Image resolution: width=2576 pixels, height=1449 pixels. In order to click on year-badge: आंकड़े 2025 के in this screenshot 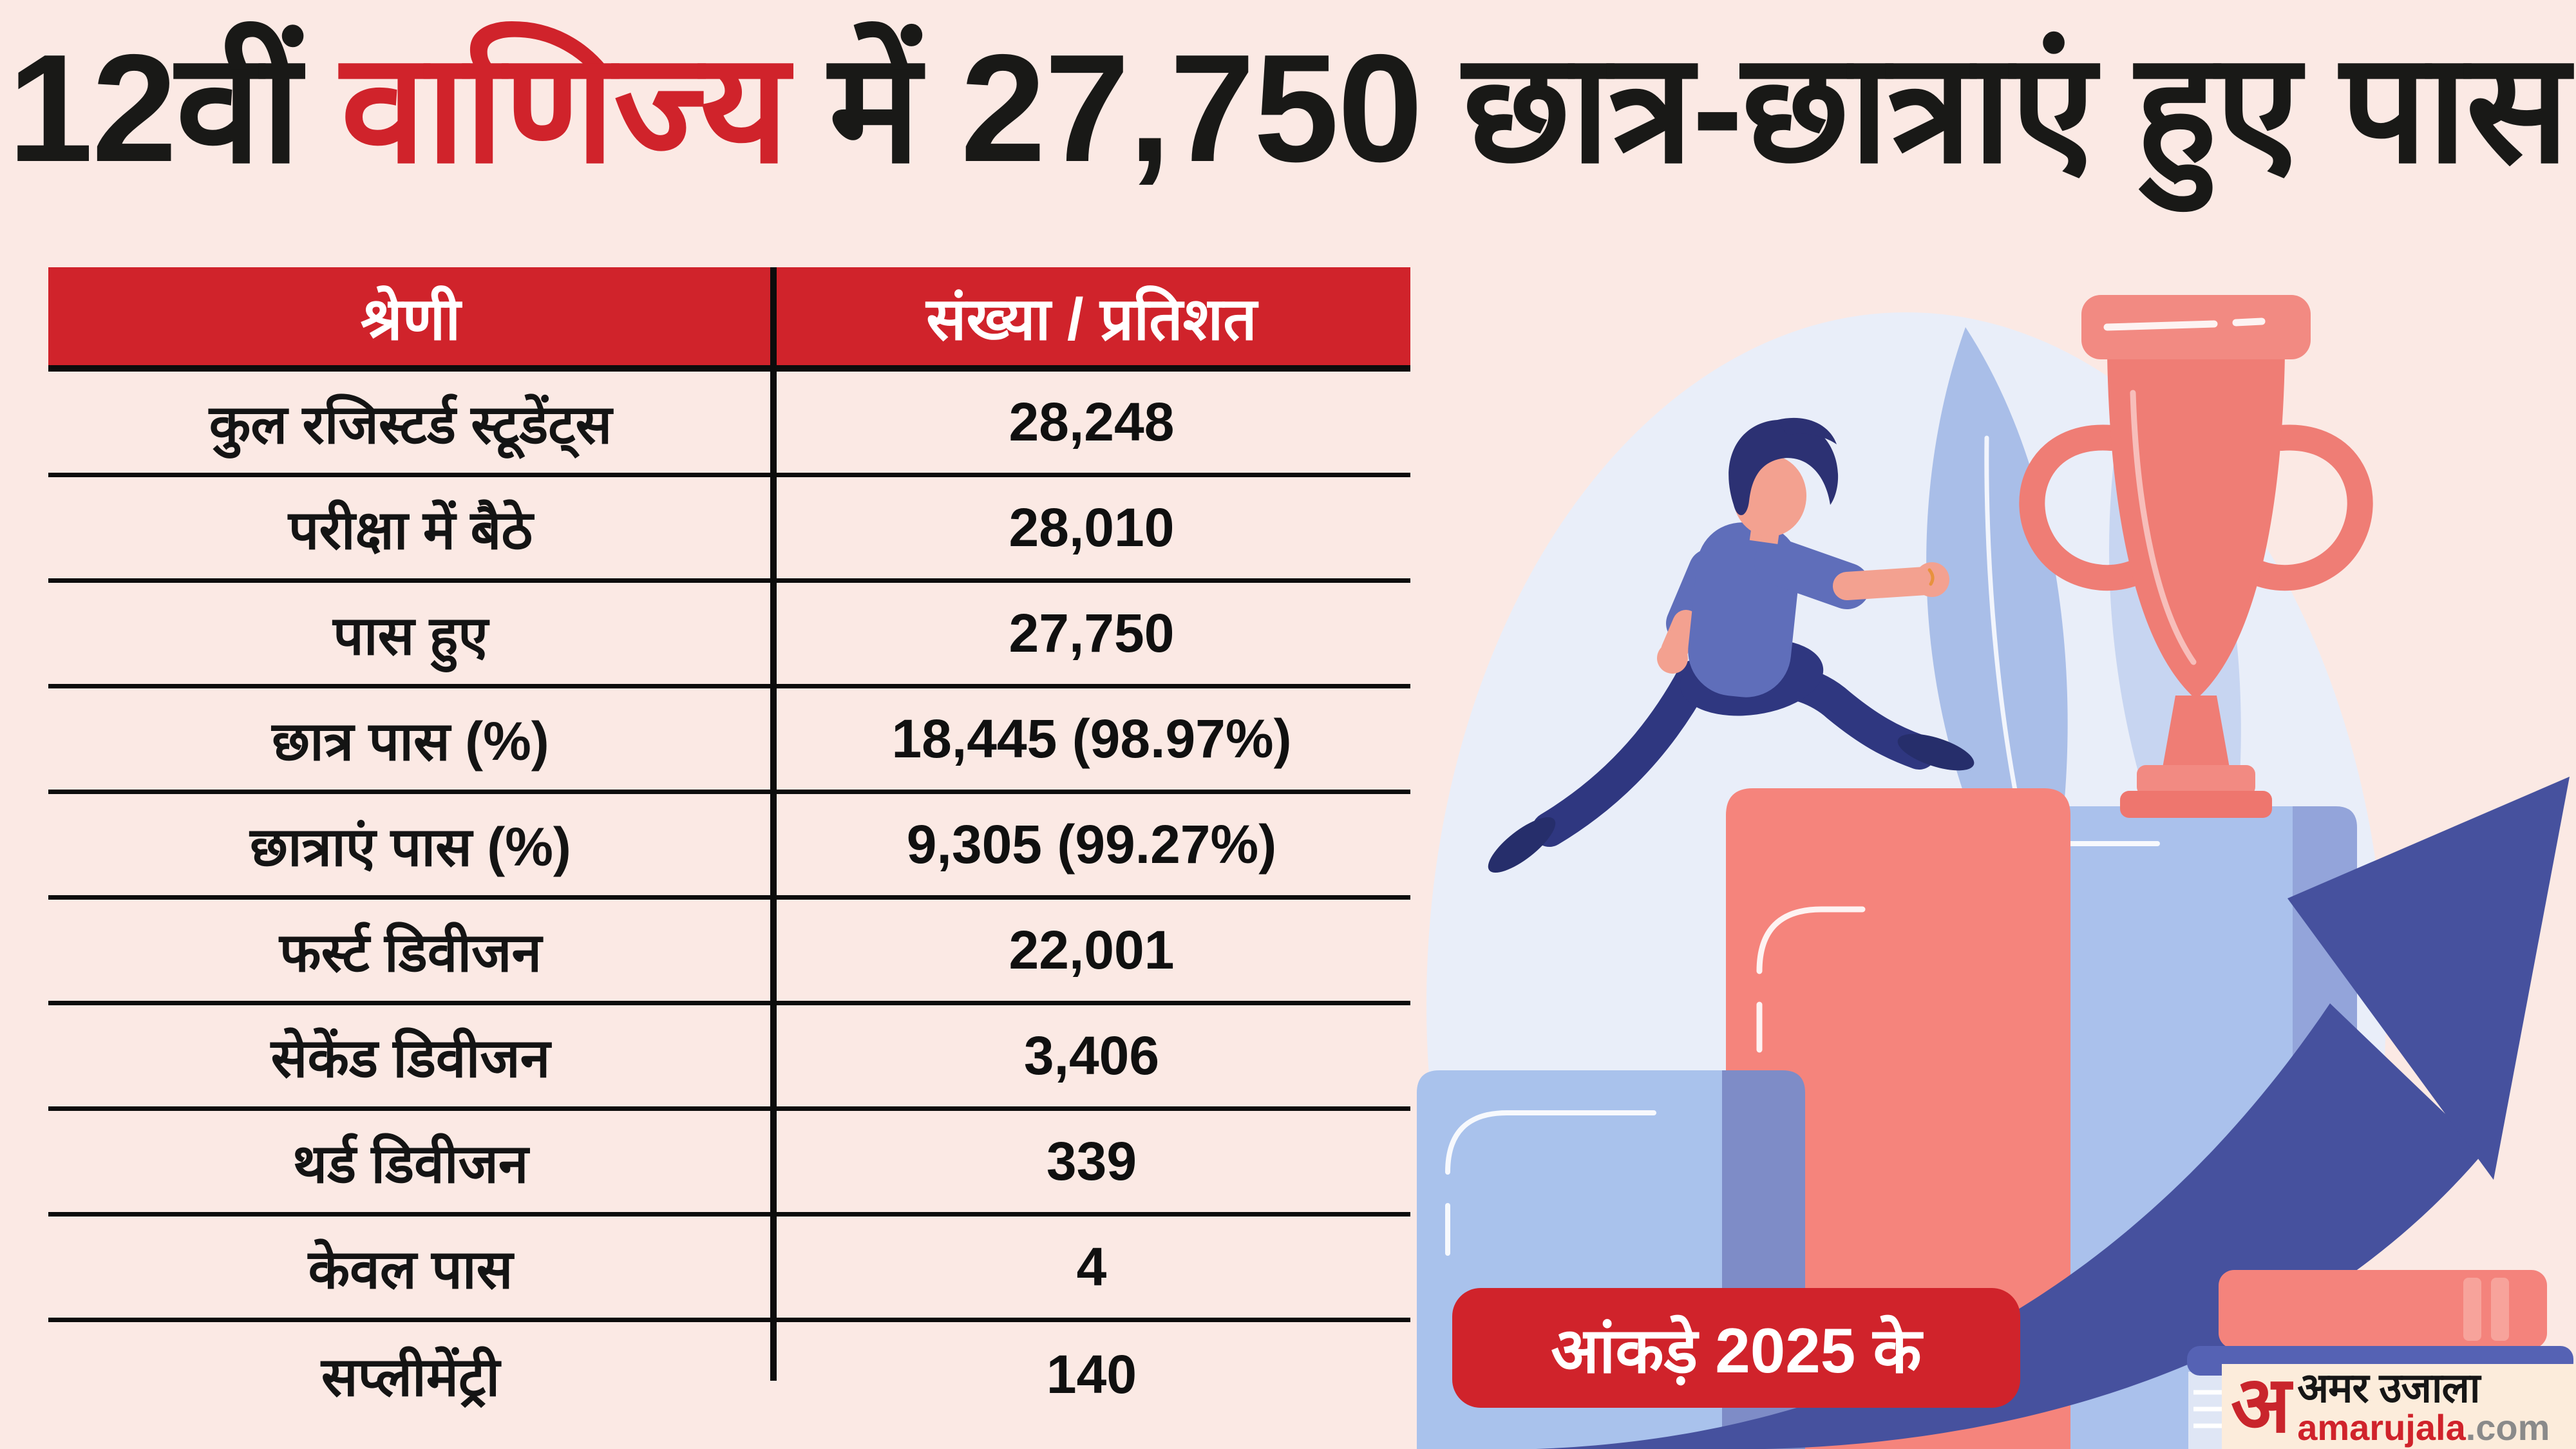, I will do `click(1736, 1348)`.